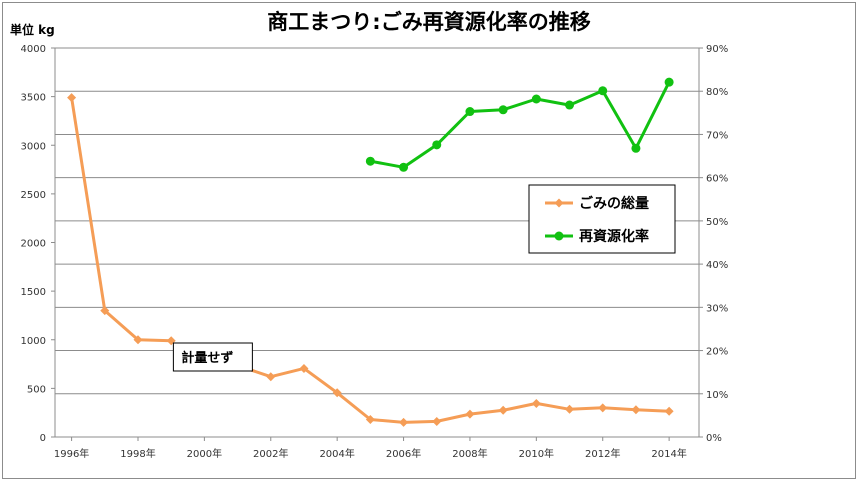 Image resolution: width=858 pixels, height=481 pixels. I want to click on y-left-tick-label: 2000, so click(33, 244).